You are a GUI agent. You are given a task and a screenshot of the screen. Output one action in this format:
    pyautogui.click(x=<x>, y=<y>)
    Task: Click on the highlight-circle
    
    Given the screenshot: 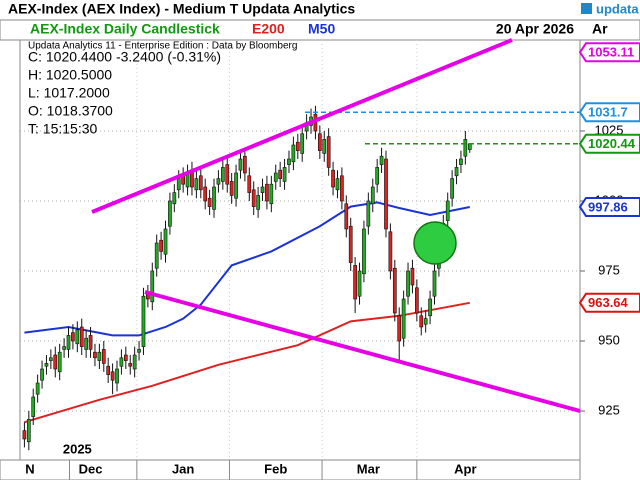 What is the action you would take?
    pyautogui.click(x=435, y=243)
    